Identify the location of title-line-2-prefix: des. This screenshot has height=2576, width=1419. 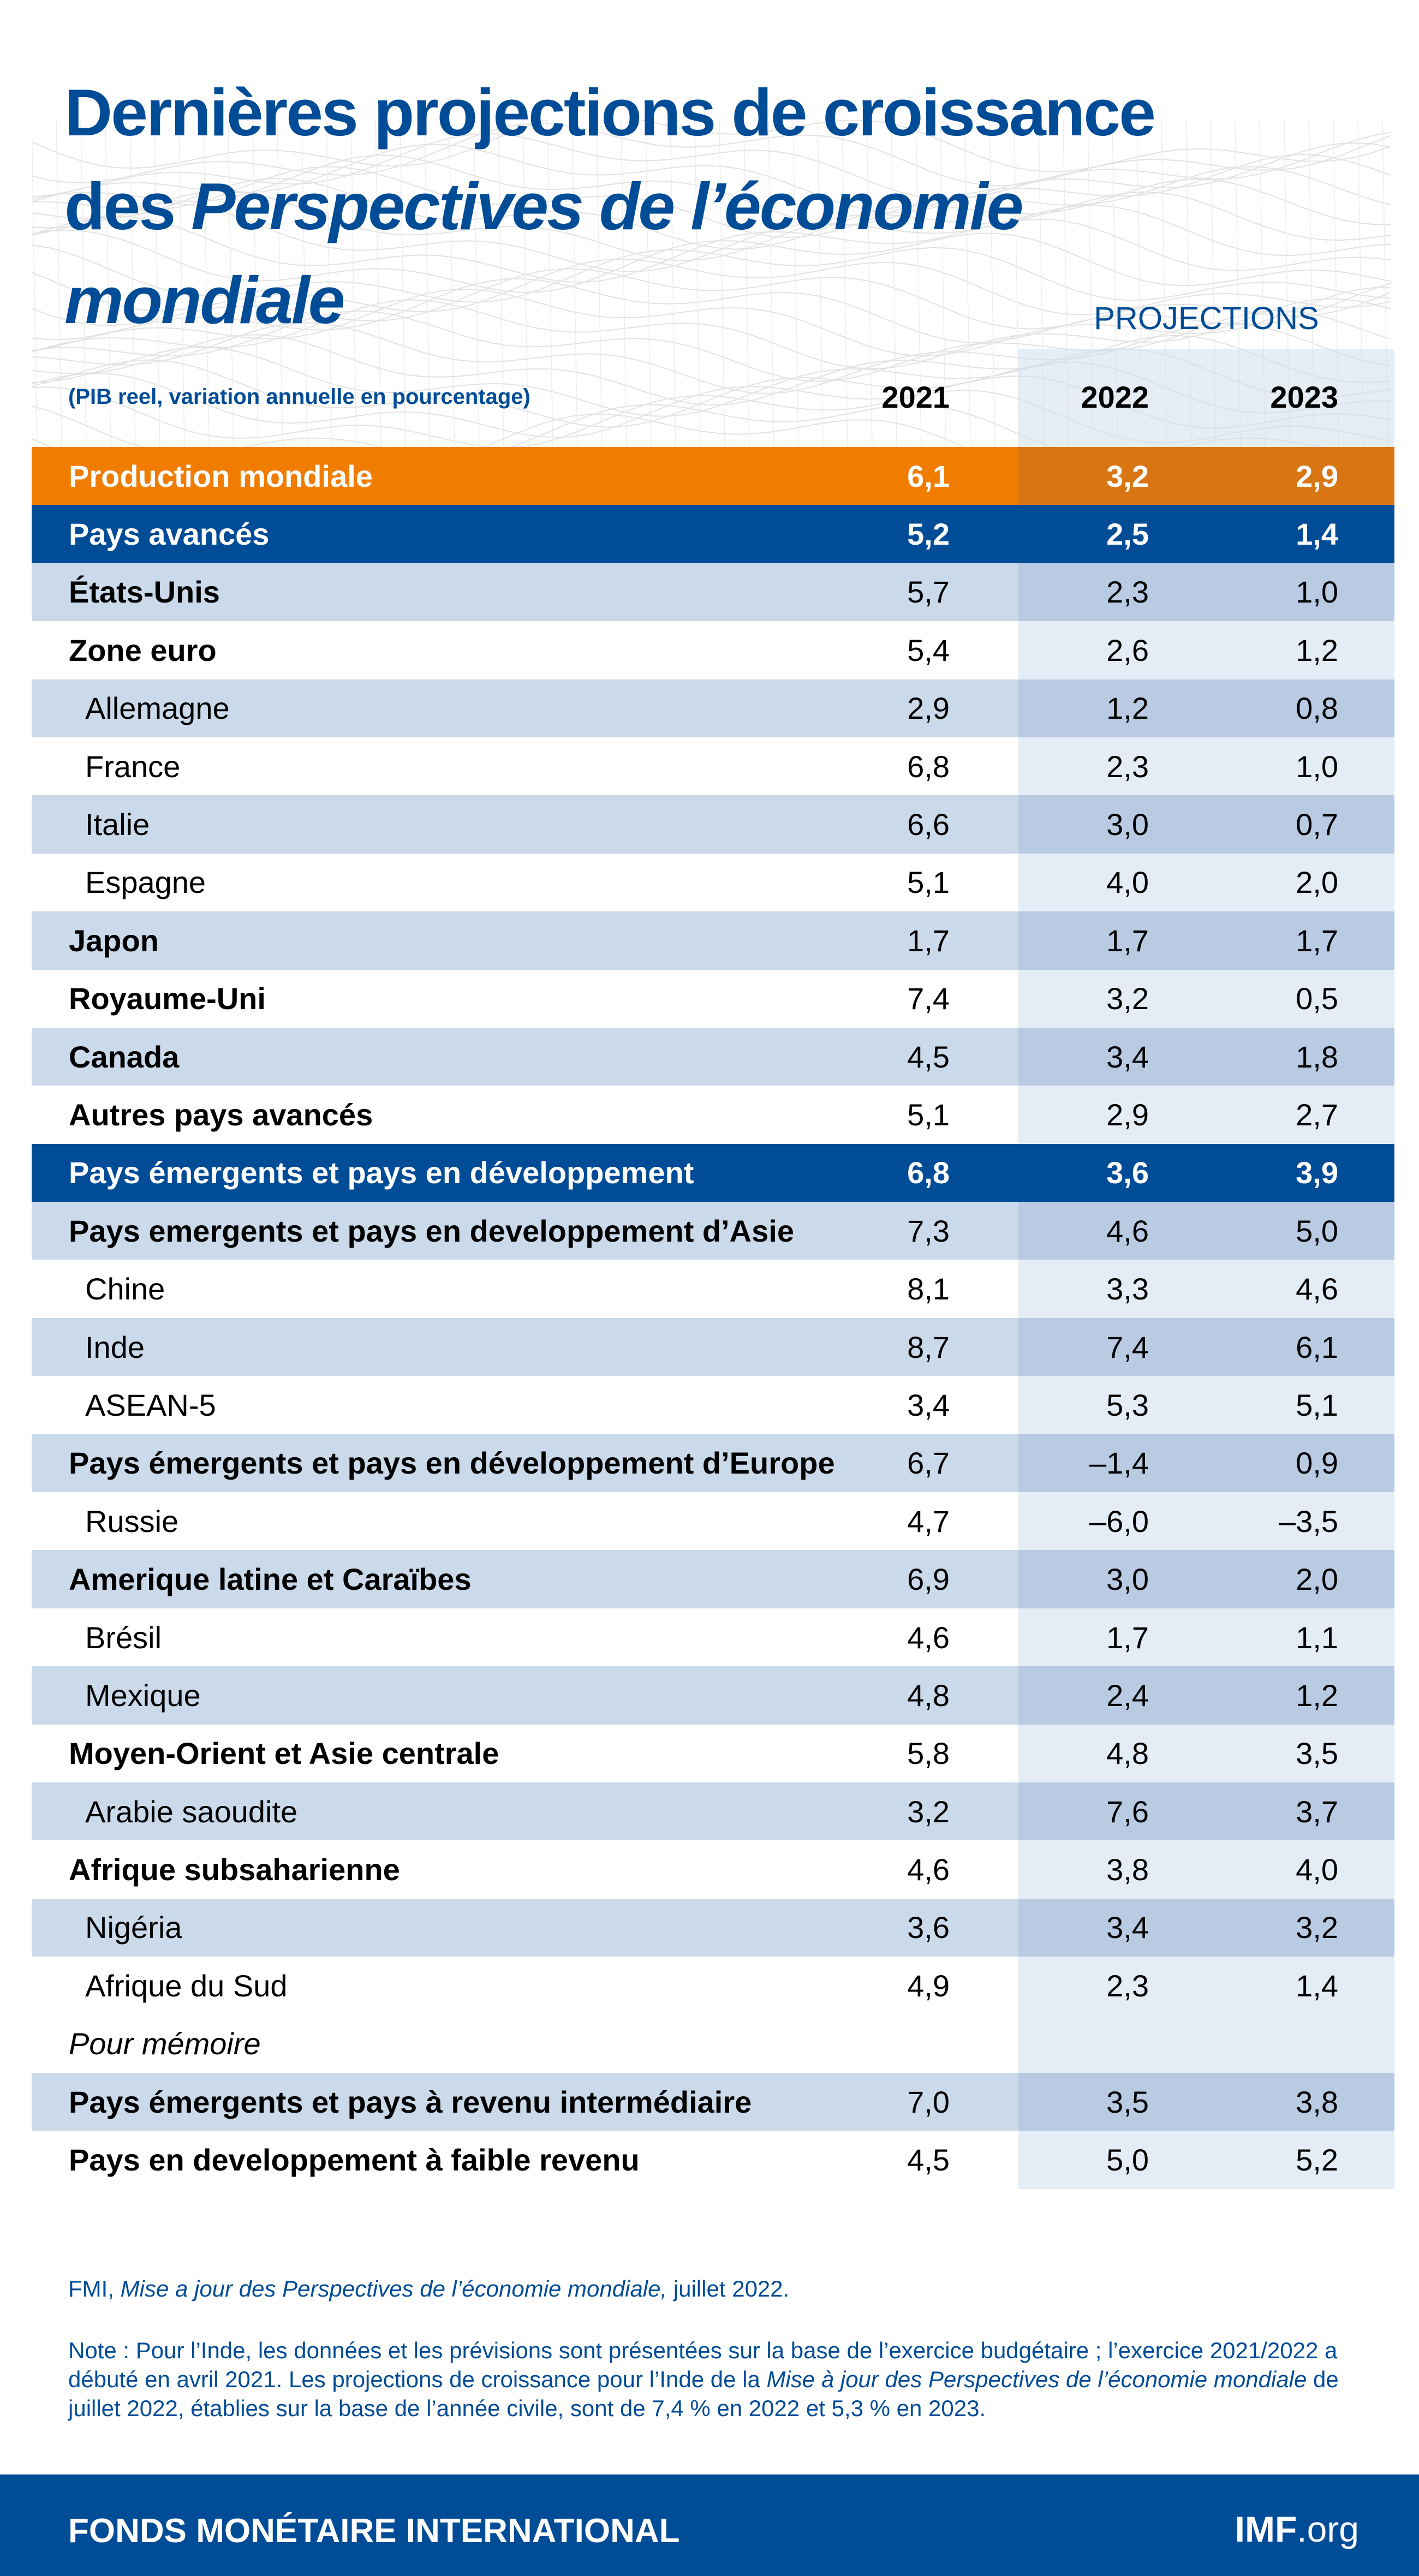
(128, 206).